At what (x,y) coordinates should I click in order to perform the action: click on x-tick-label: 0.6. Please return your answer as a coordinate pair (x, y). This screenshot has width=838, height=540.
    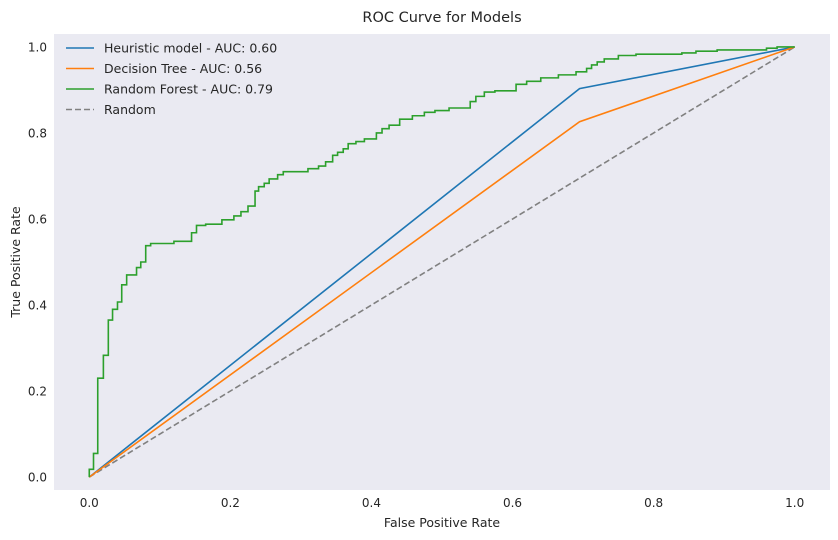
    Looking at the image, I should click on (512, 503).